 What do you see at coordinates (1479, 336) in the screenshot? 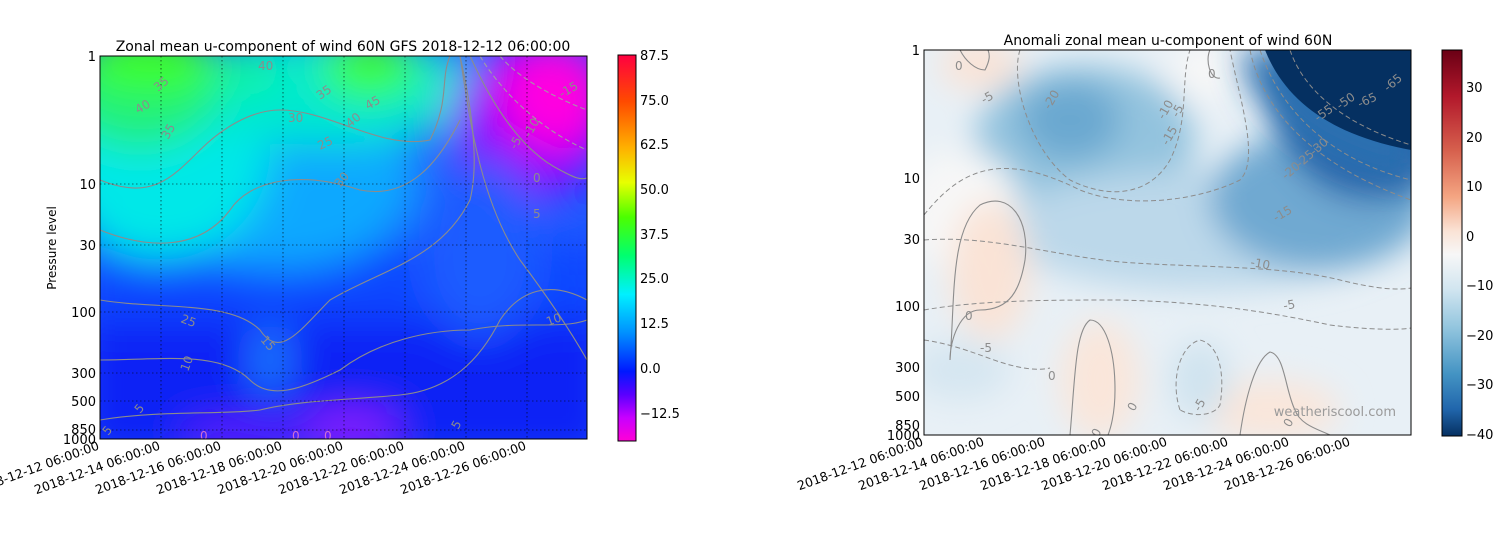
I see `colorbar-tick-label: −20` at bounding box center [1479, 336].